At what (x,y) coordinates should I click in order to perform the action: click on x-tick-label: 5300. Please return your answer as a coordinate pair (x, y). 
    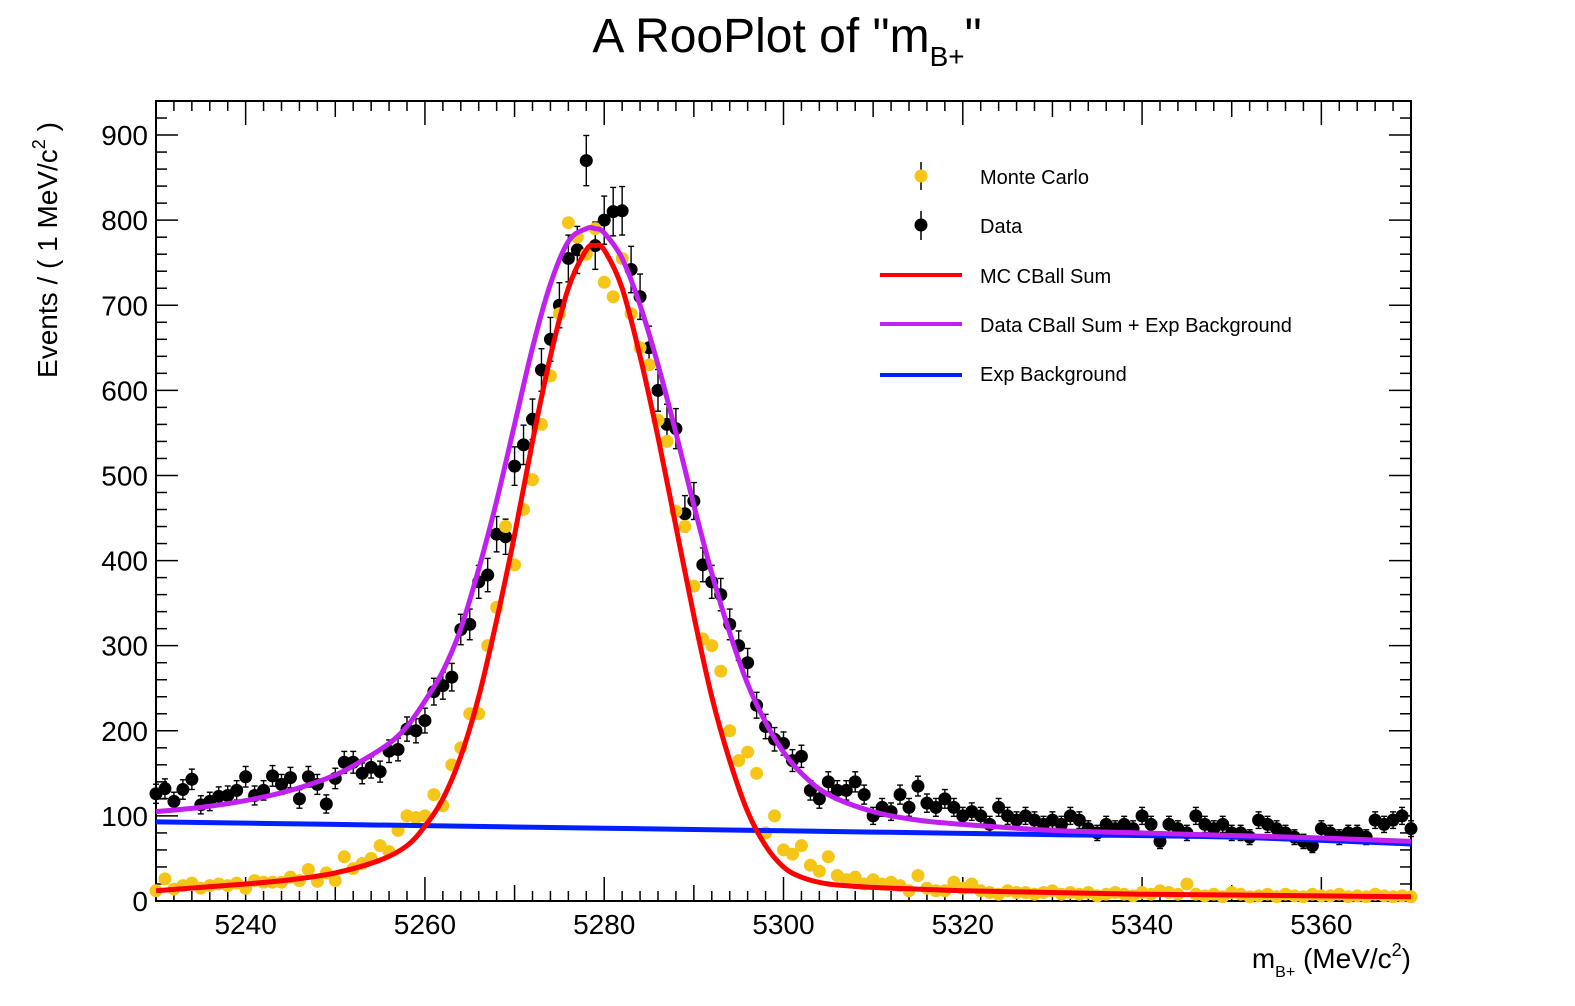
    Looking at the image, I should click on (783, 924).